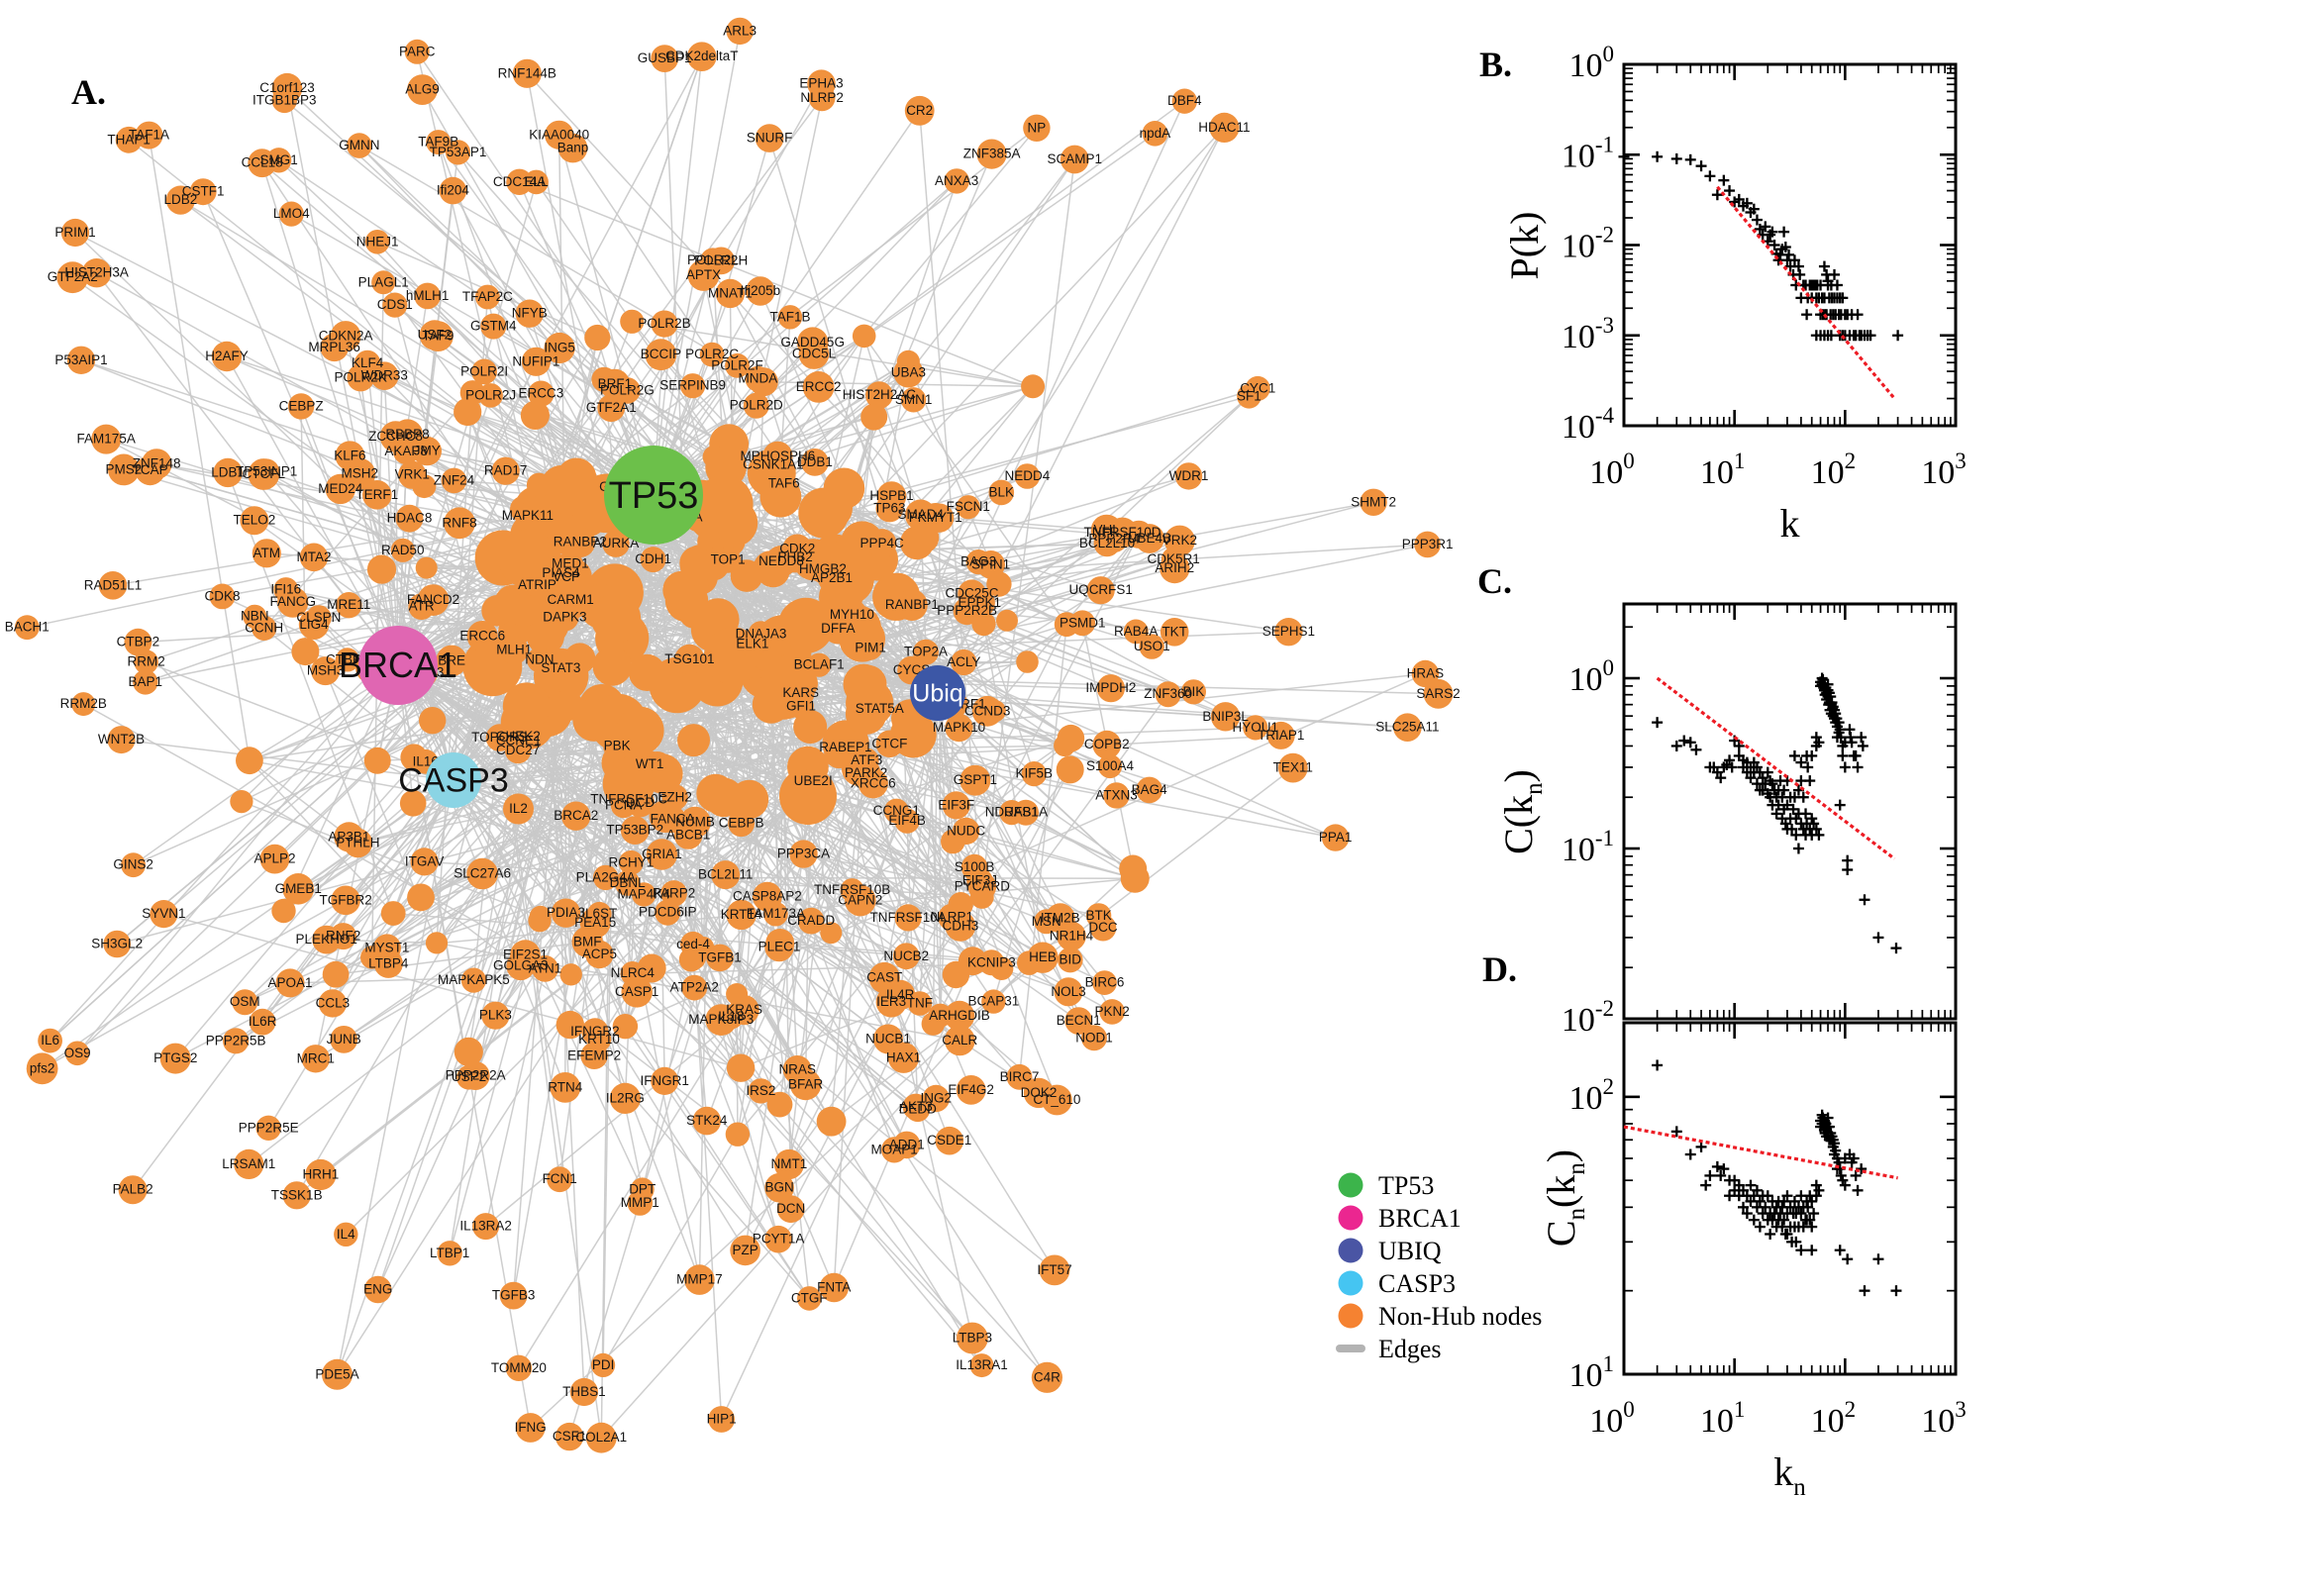 The height and width of the screenshot is (1596, 2323). I want to click on network-node-label: CASP1, so click(636, 991).